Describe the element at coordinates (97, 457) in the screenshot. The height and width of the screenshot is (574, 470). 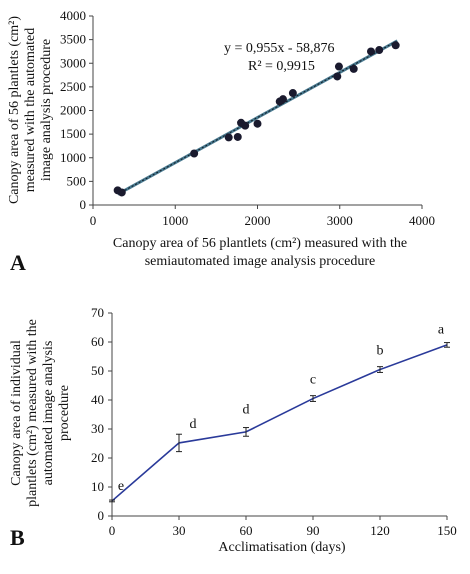
I see `chart-b-ytick-label: 20` at that location.